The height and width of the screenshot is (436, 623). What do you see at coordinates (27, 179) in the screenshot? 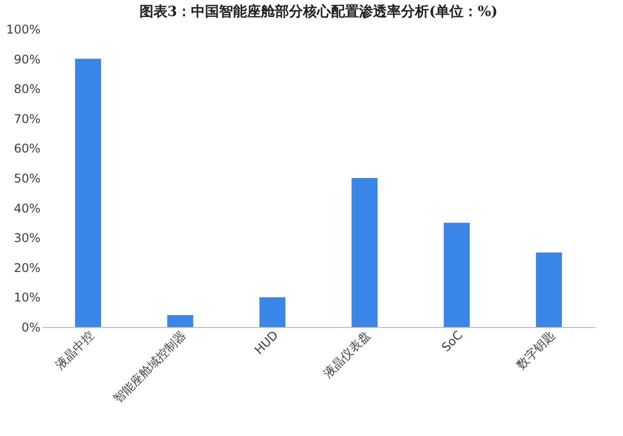
I see `y-tick-label: 50%` at bounding box center [27, 179].